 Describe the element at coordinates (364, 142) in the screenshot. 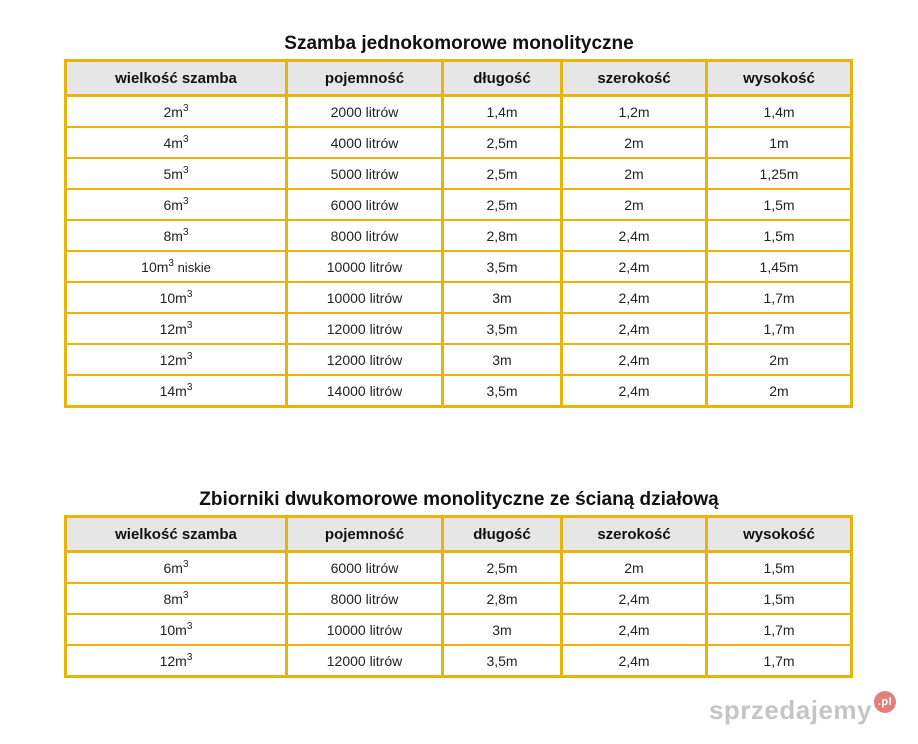

I see `capacity-cell: 4000 litrów` at that location.